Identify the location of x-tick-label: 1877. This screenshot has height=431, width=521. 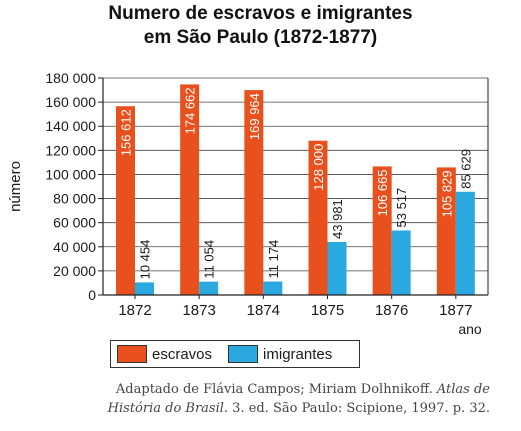
(455, 310).